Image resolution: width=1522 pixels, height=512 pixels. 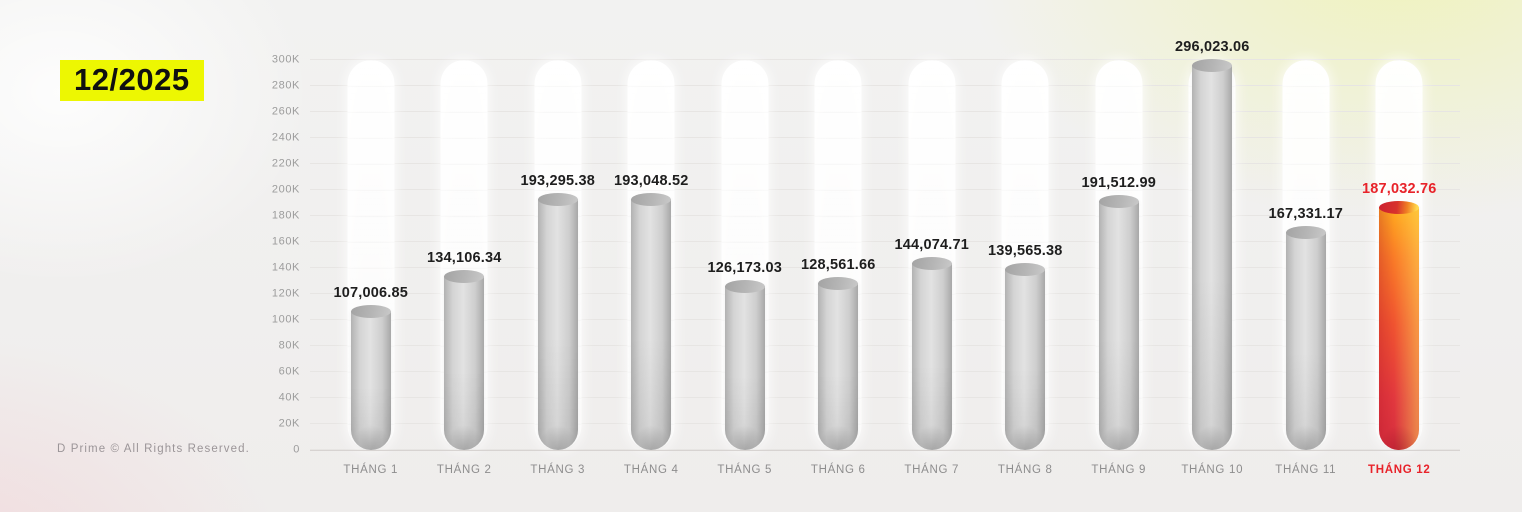 I want to click on period-badge-text: 12/2025, so click(x=132, y=79).